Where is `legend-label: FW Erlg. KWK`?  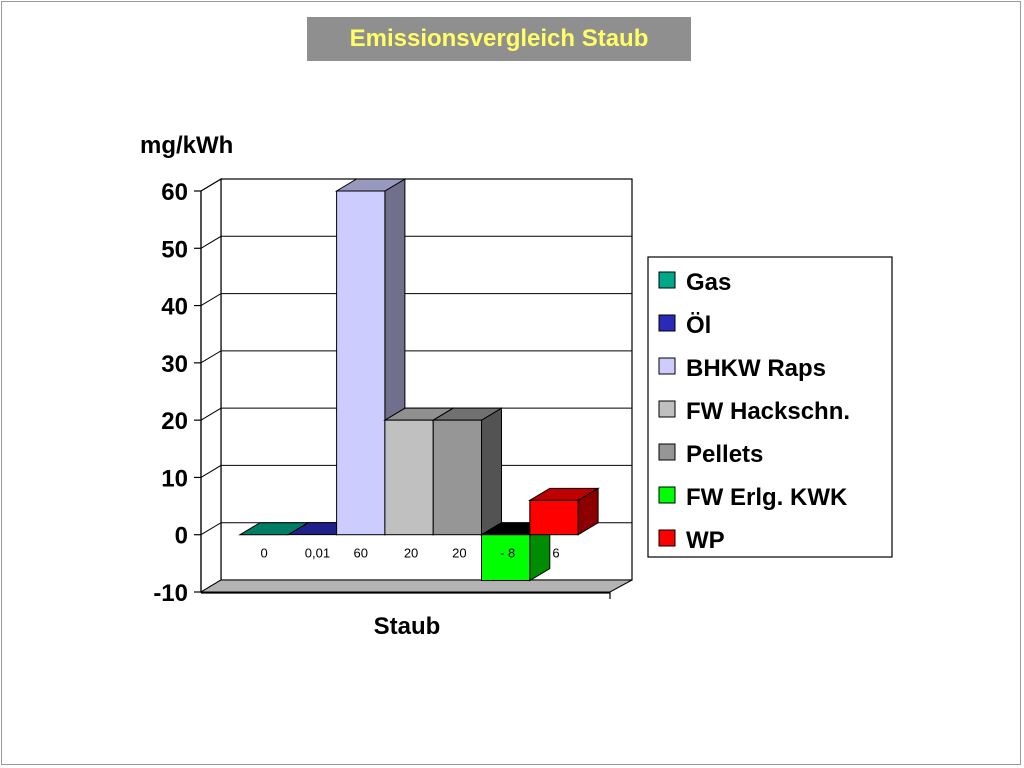 legend-label: FW Erlg. KWK is located at coordinates (767, 497).